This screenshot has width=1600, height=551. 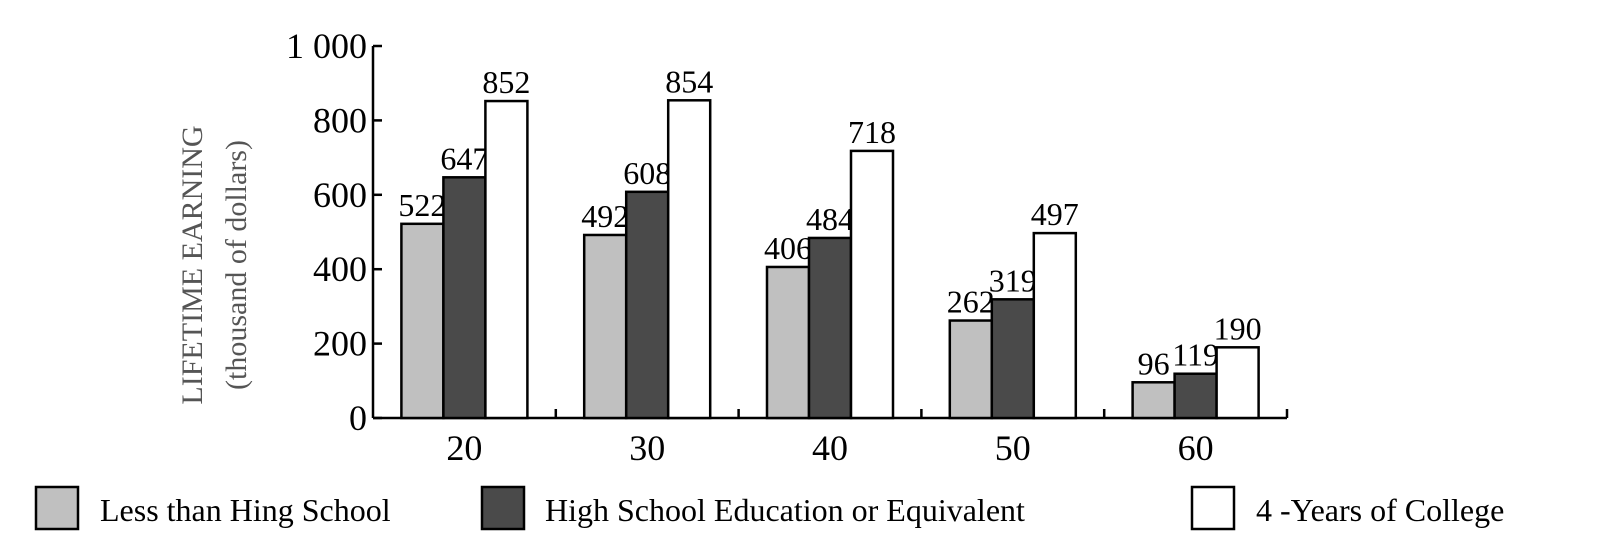 What do you see at coordinates (464, 448) in the screenshot?
I see `x-tick-label: 20` at bounding box center [464, 448].